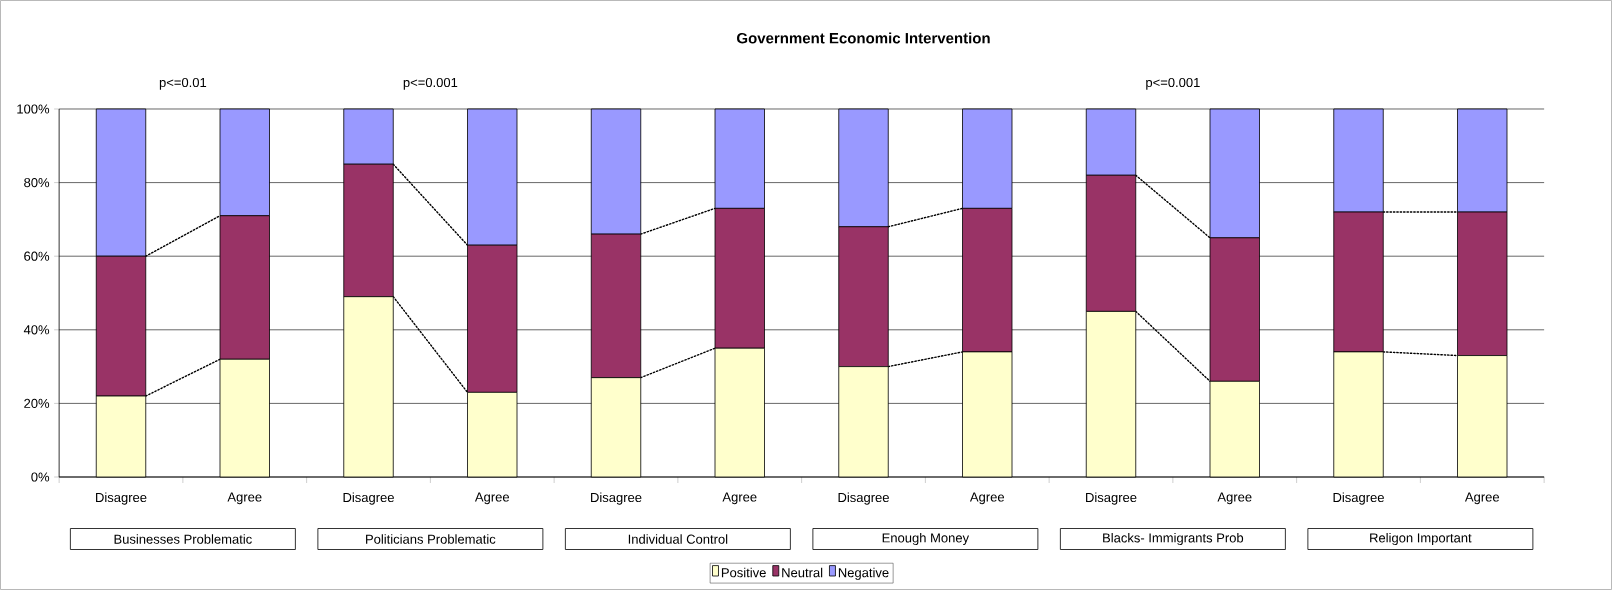 The width and height of the screenshot is (1612, 590). I want to click on text: Blacks- Immigrants Prob, so click(1173, 539).